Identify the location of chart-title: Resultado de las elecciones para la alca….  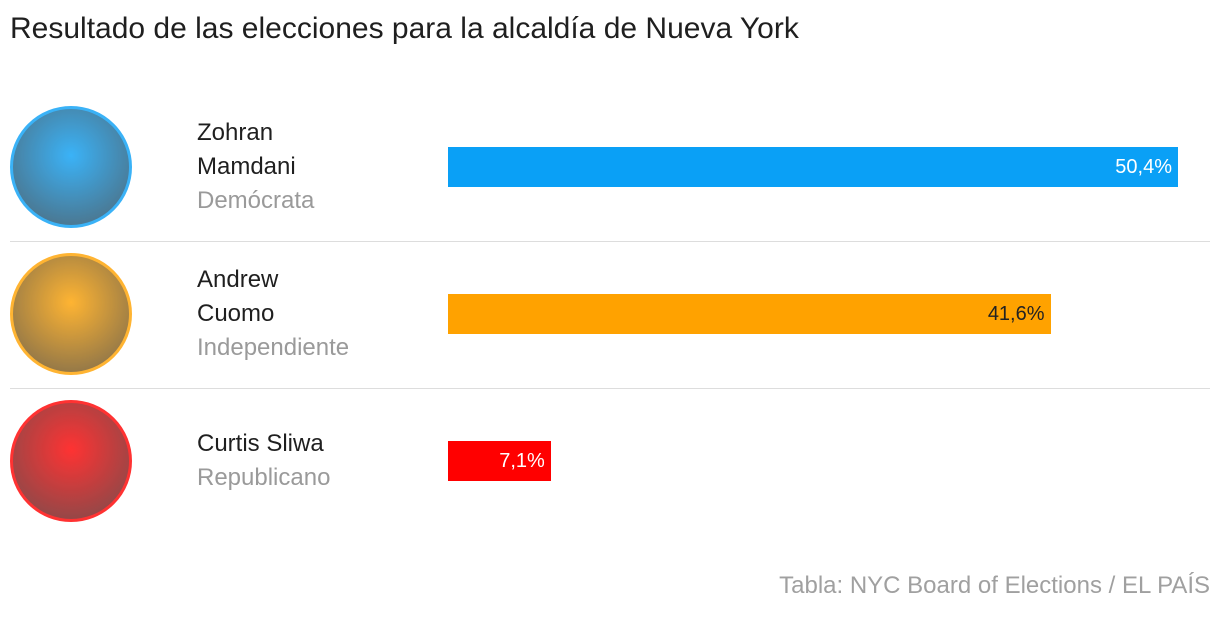
(404, 28).